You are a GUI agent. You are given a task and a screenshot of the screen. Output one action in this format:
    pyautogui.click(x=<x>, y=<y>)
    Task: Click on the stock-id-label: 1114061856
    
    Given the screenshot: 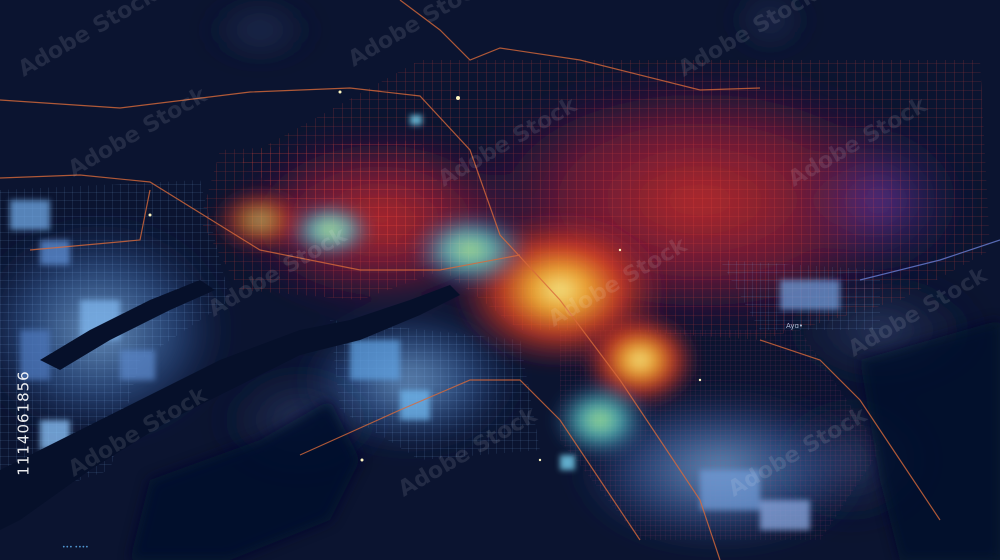 What is the action you would take?
    pyautogui.click(x=24, y=423)
    